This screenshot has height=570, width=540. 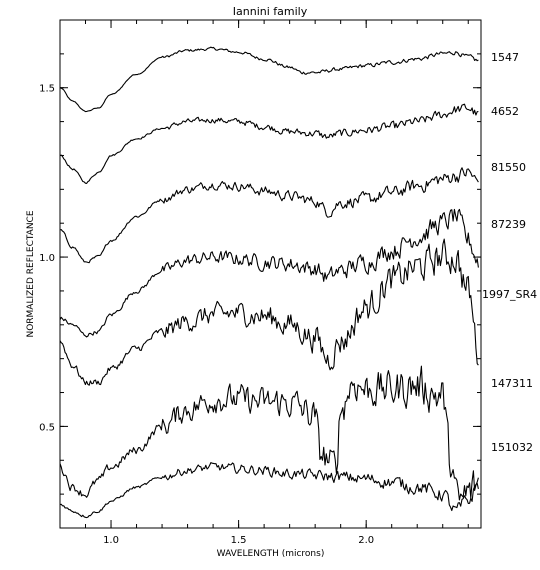 What do you see at coordinates (505, 57) in the screenshot?
I see `series-label: 1547` at bounding box center [505, 57].